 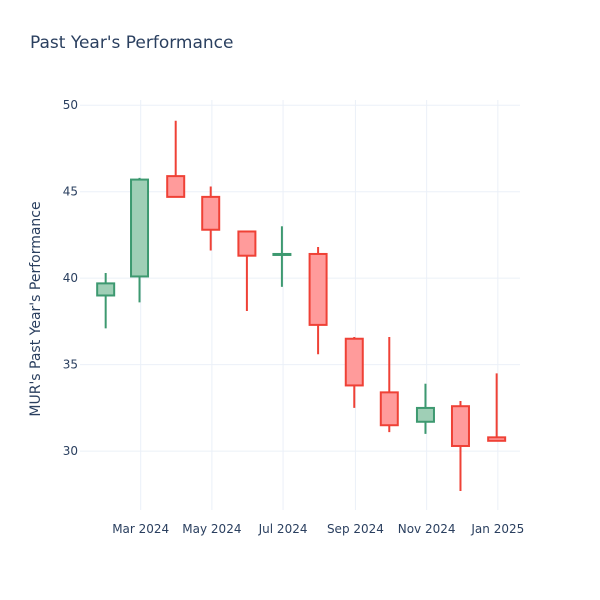 I want to click on y-tick-label: 40, so click(x=70, y=278).